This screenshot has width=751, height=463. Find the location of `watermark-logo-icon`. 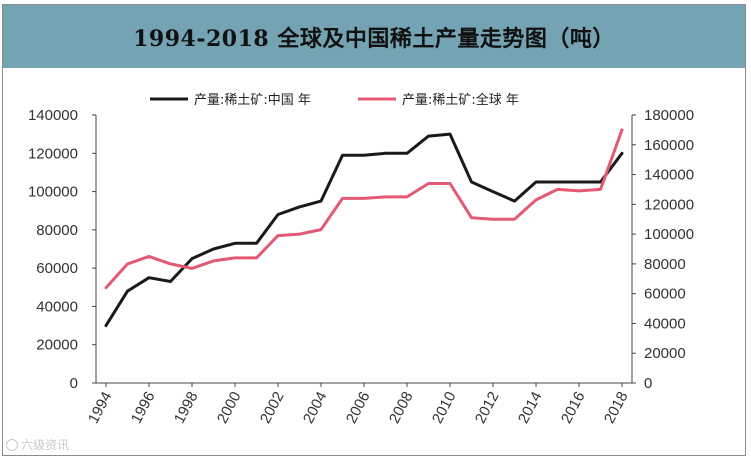

watermark-logo-icon is located at coordinates (12, 444).